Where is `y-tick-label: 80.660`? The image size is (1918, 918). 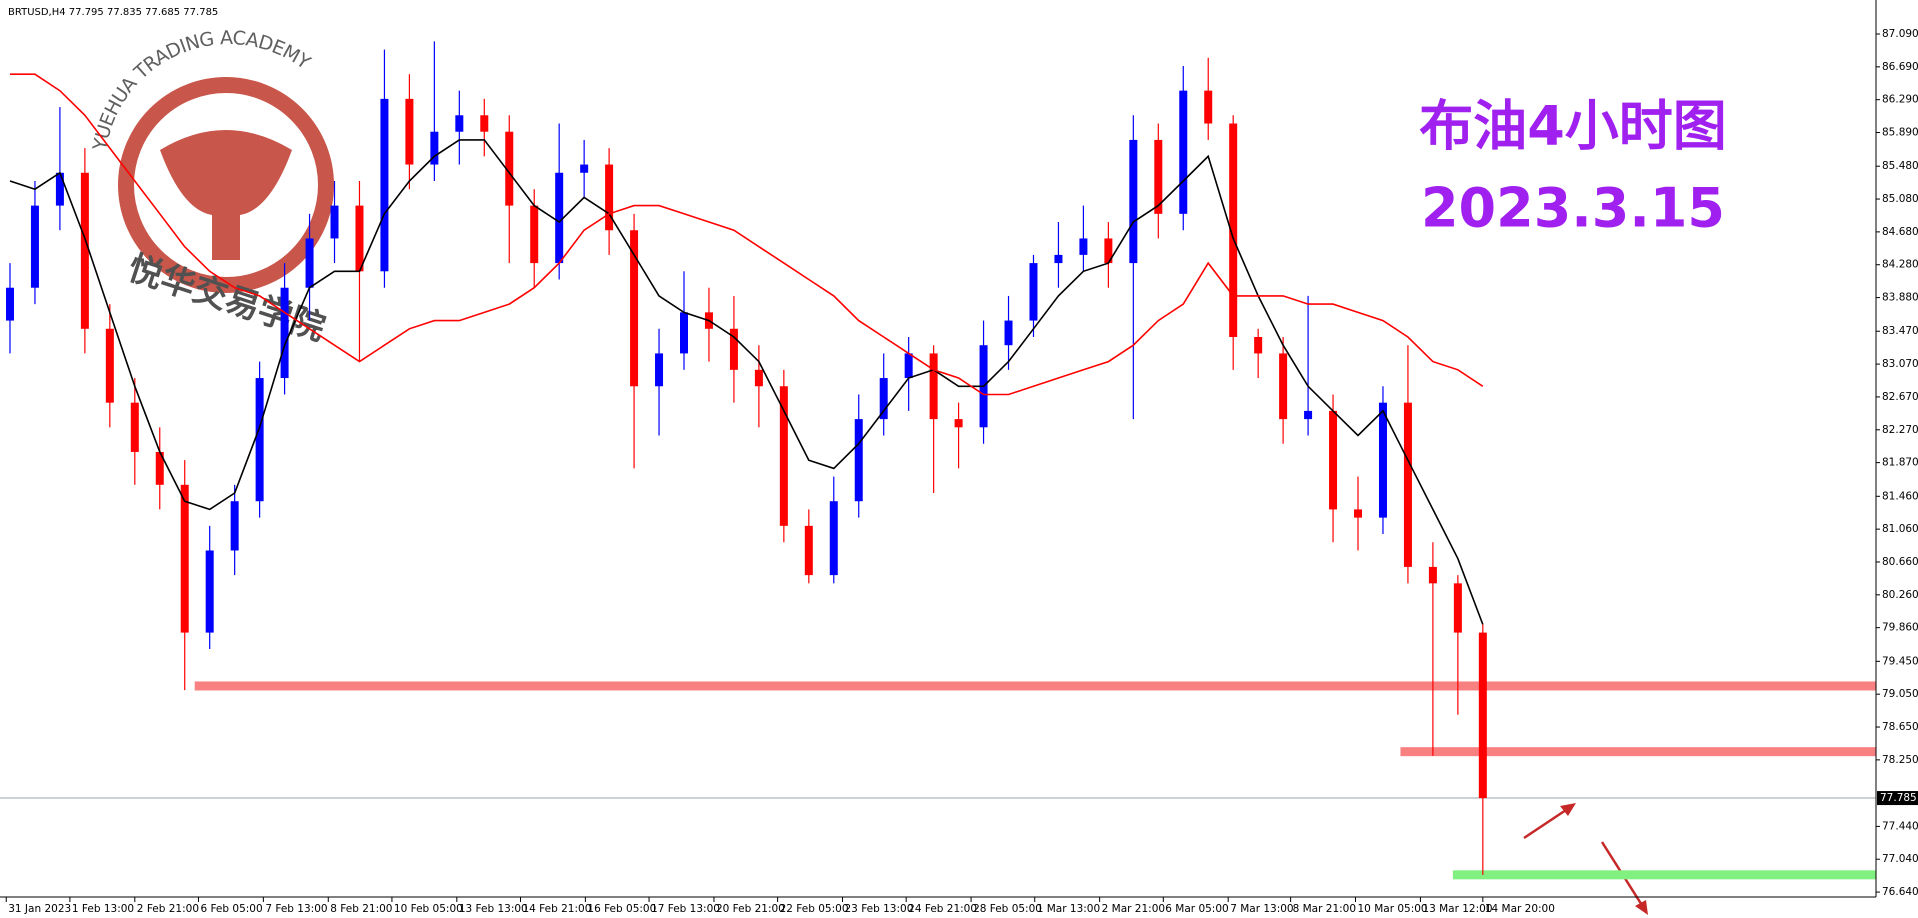
y-tick-label: 80.660 is located at coordinates (1900, 562).